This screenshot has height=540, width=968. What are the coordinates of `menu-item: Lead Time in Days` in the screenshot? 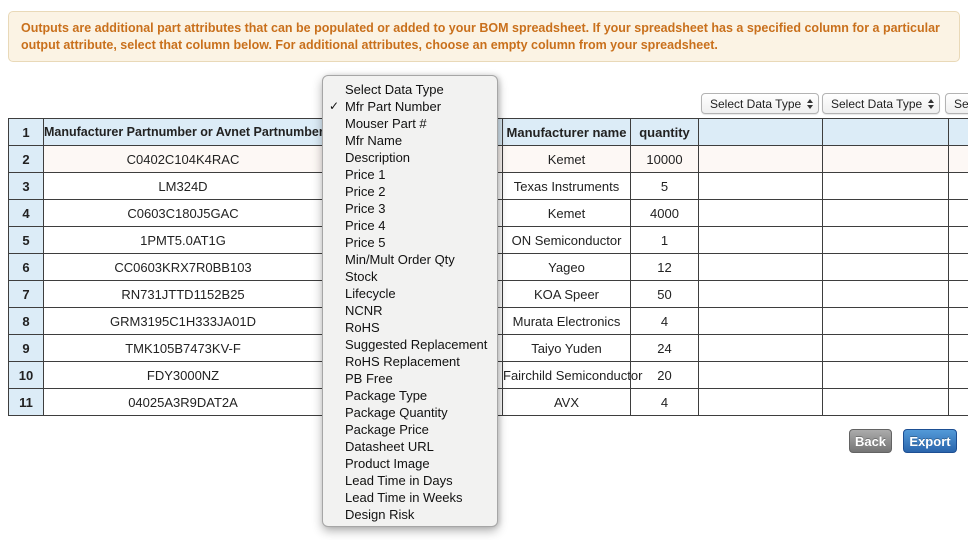 It's located at (399, 480).